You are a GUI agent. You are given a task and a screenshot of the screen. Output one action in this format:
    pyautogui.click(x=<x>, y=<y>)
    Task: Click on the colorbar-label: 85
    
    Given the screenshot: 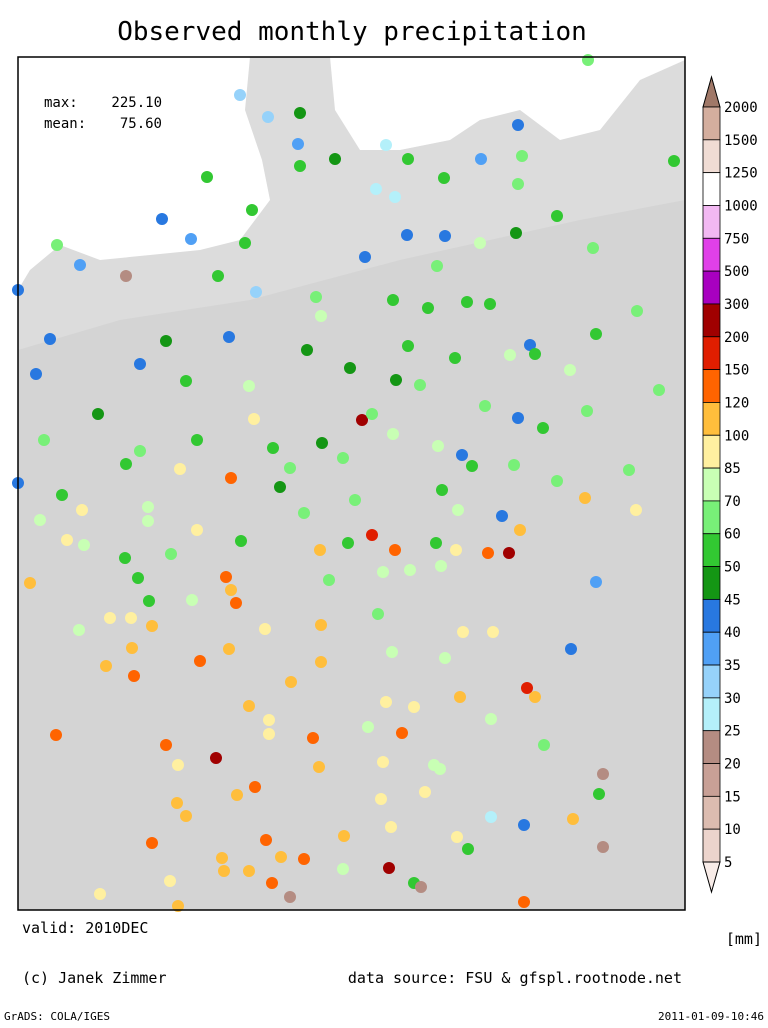 What is the action you would take?
    pyautogui.click(x=732, y=469)
    